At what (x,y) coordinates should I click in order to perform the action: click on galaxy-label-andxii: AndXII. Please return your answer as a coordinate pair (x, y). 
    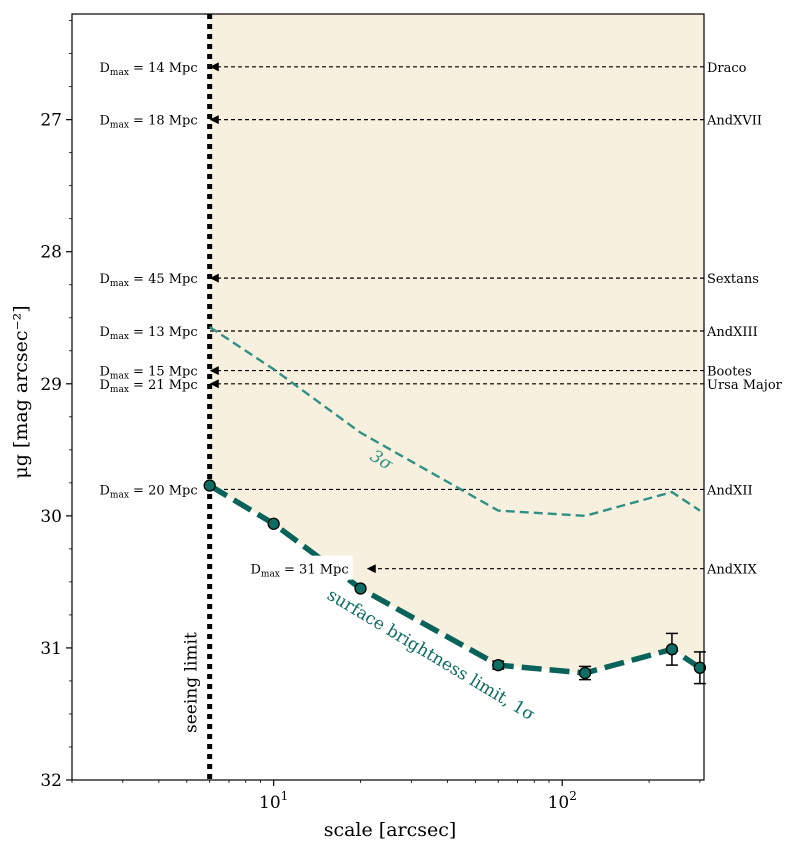
    Looking at the image, I should click on (729, 490).